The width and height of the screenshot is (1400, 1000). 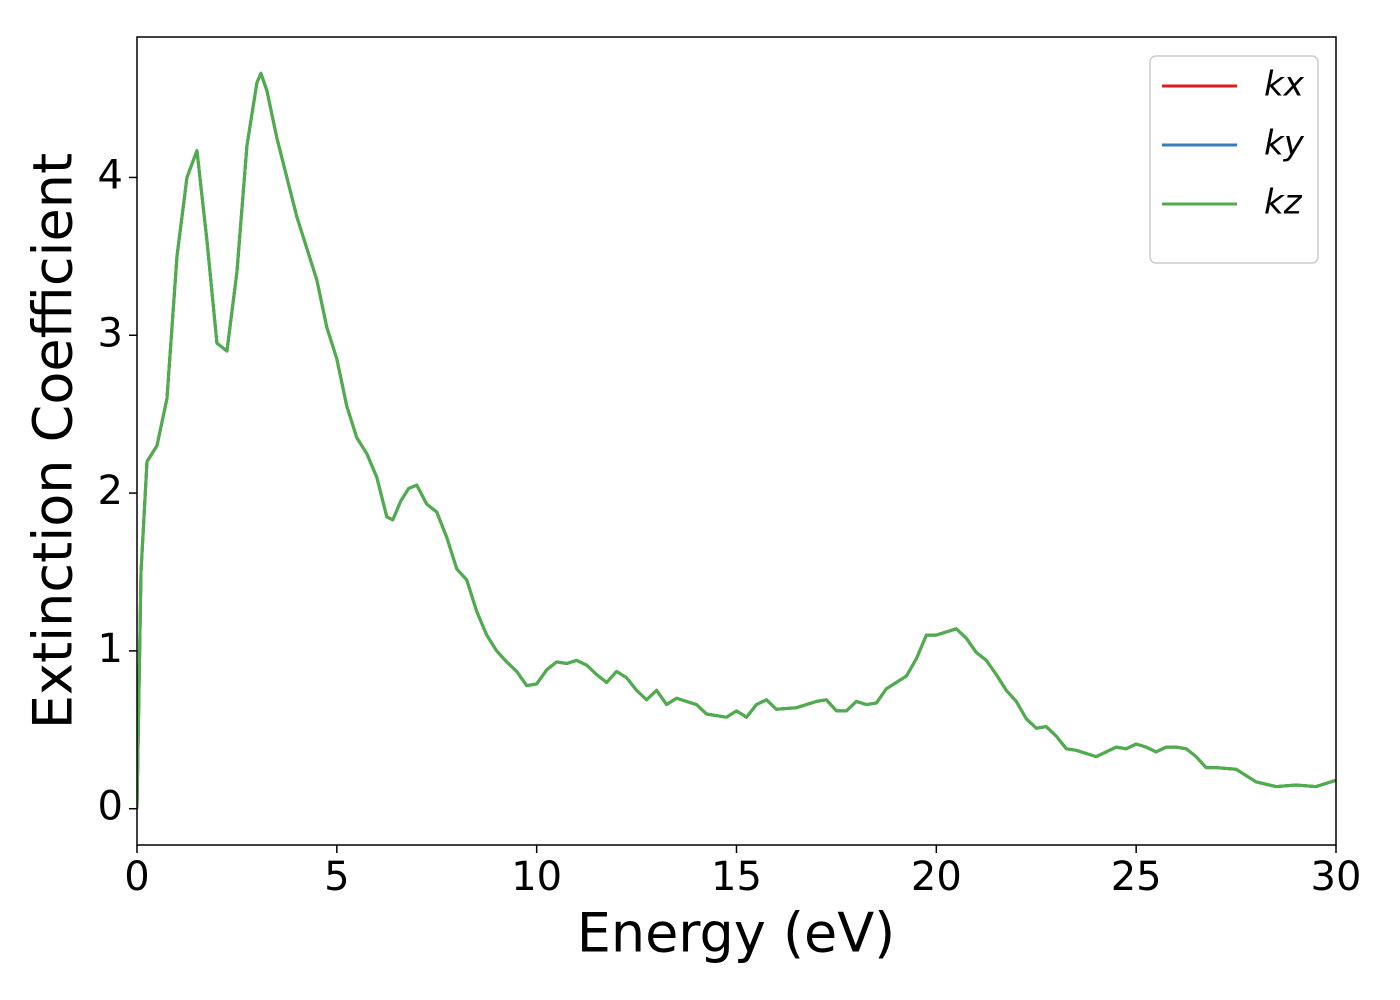 What do you see at coordinates (536, 877) in the screenshot?
I see `x-tick-label: 10` at bounding box center [536, 877].